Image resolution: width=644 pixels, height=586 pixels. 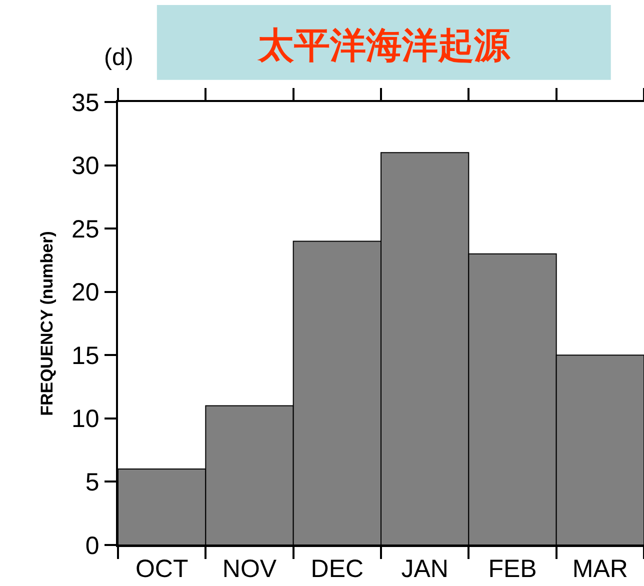 I want to click on text: (d), so click(x=119, y=57).